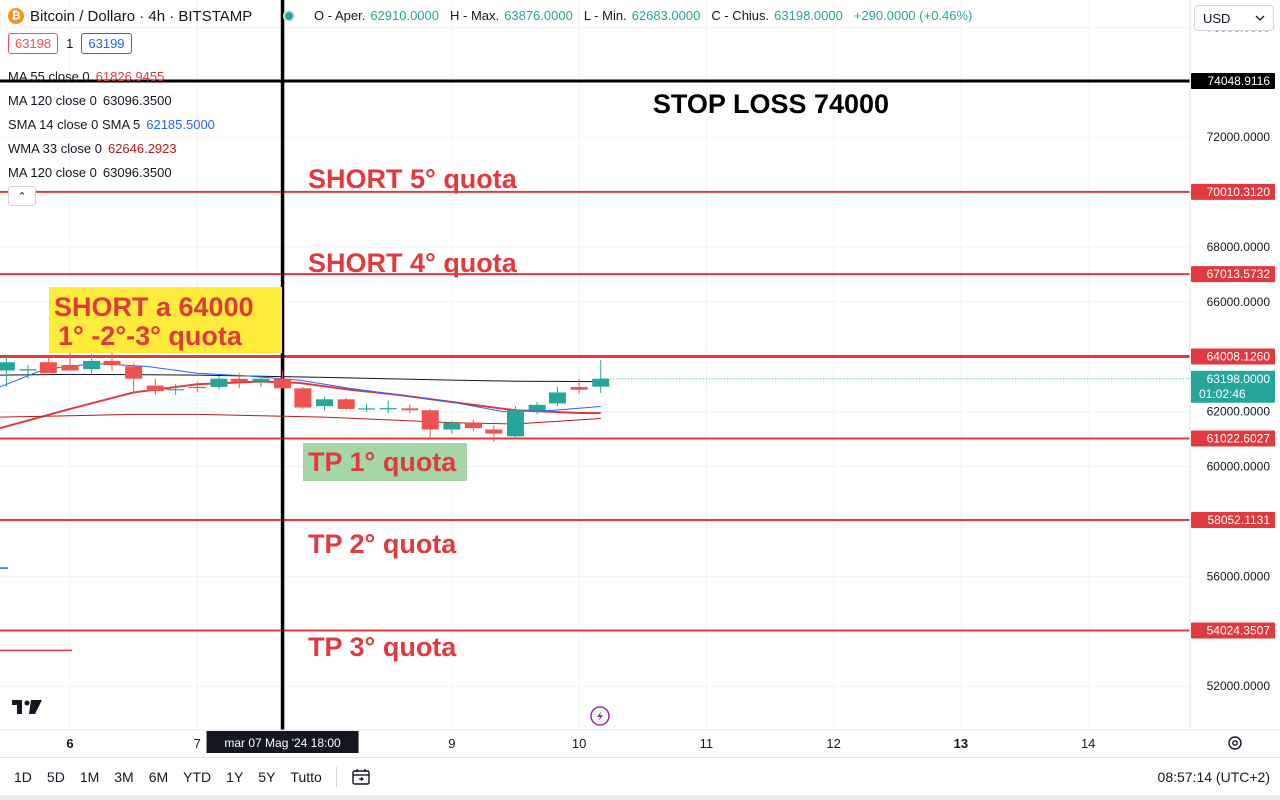  Describe the element at coordinates (137, 172) in the screenshot. I see `indicator-value: 63096.3500` at that location.